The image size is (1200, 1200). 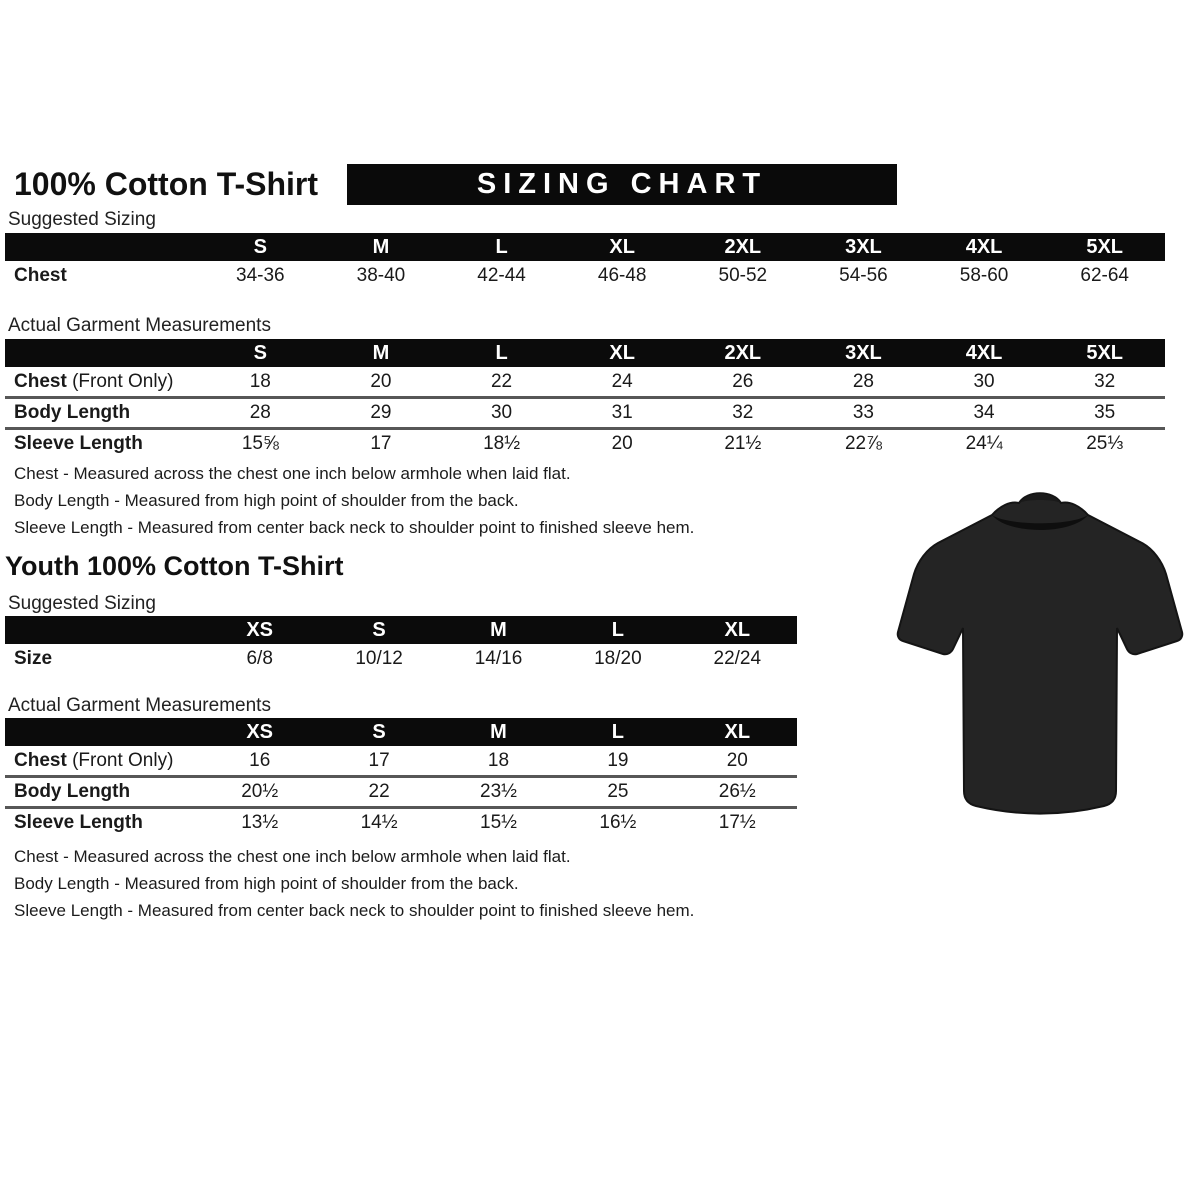 I want to click on table-row: Size 6/8 10/12 14/16 18/20 22/24, so click(x=401, y=659).